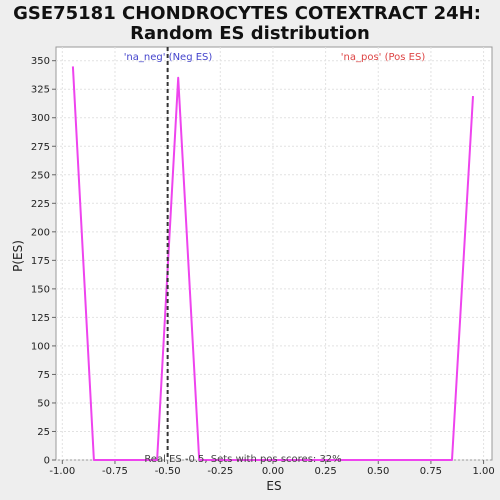 Image resolution: width=500 pixels, height=500 pixels. What do you see at coordinates (168, 57) in the screenshot?
I see `neg-es-label: 'na_neg' (Neg ES)` at bounding box center [168, 57].